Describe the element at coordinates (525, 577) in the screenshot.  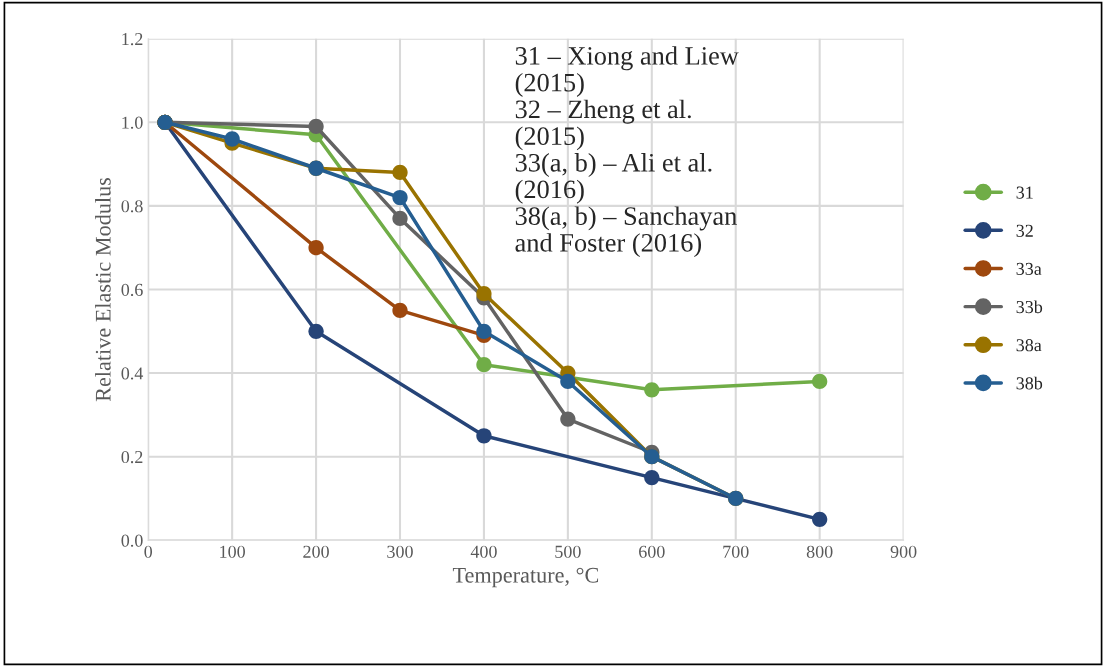
I see `x-axis-title: Temperature, °C` at that location.